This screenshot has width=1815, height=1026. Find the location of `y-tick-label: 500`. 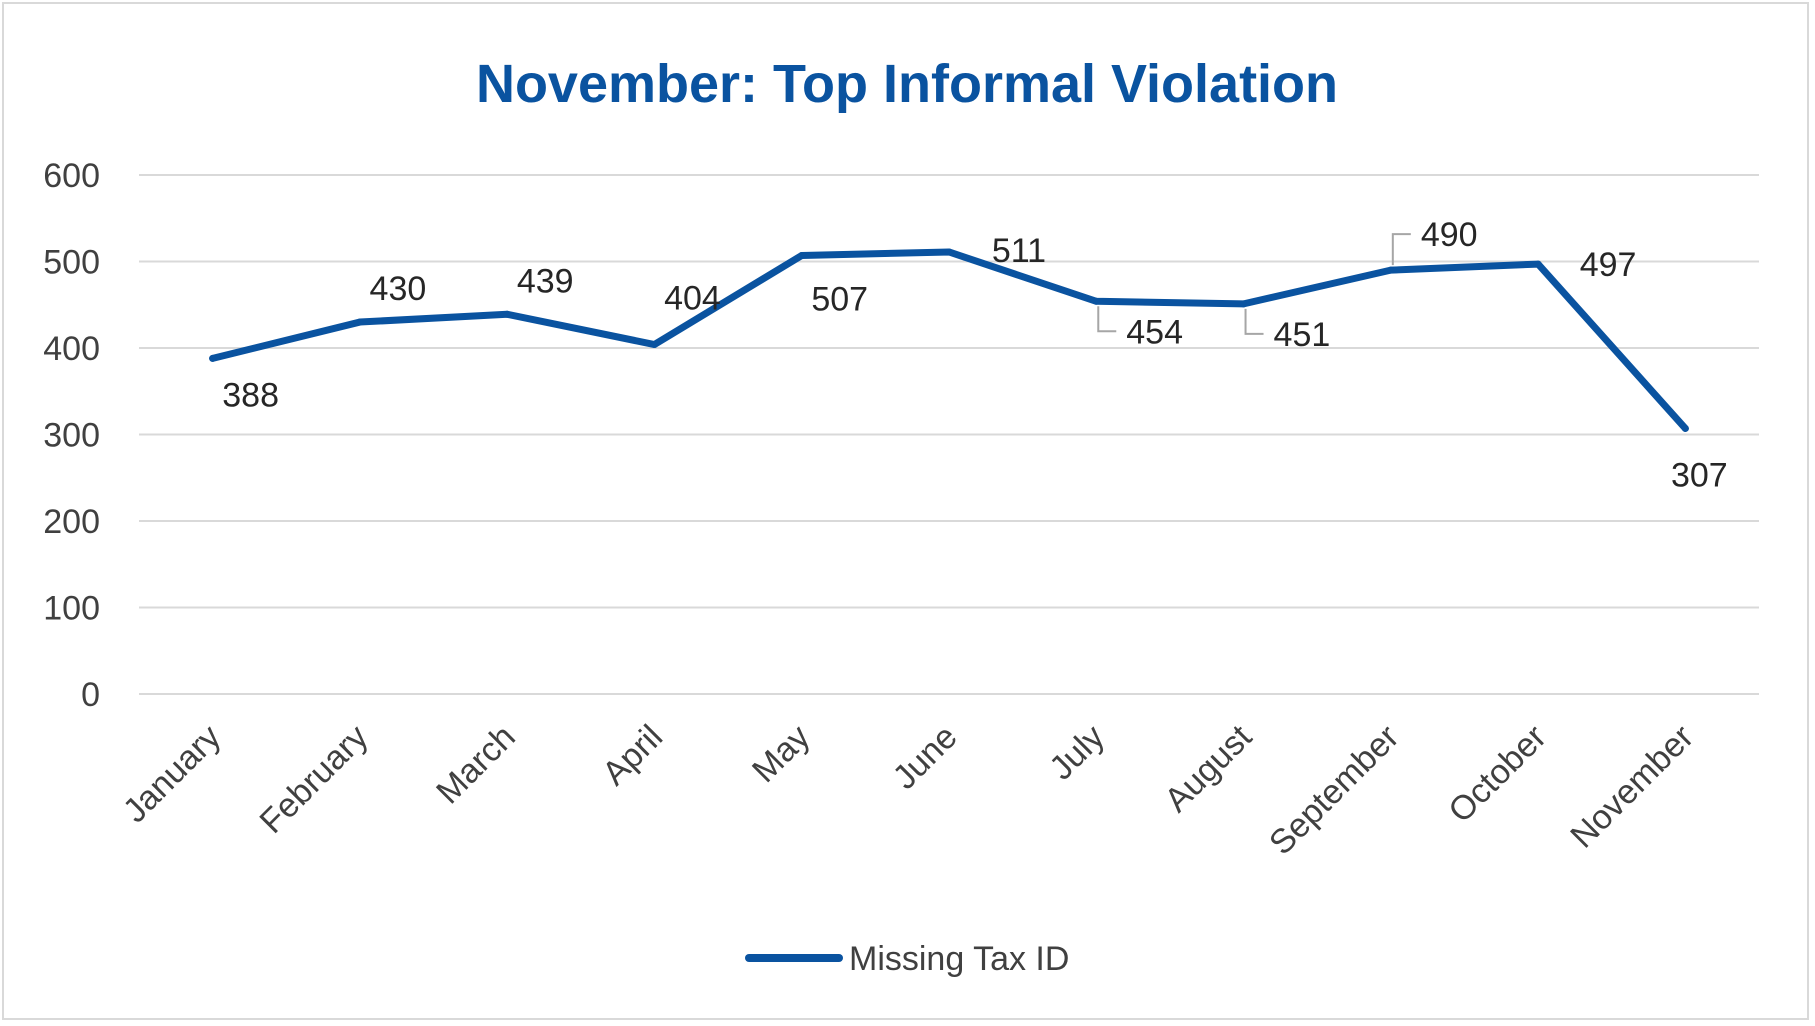

y-tick-label: 500 is located at coordinates (71, 263).